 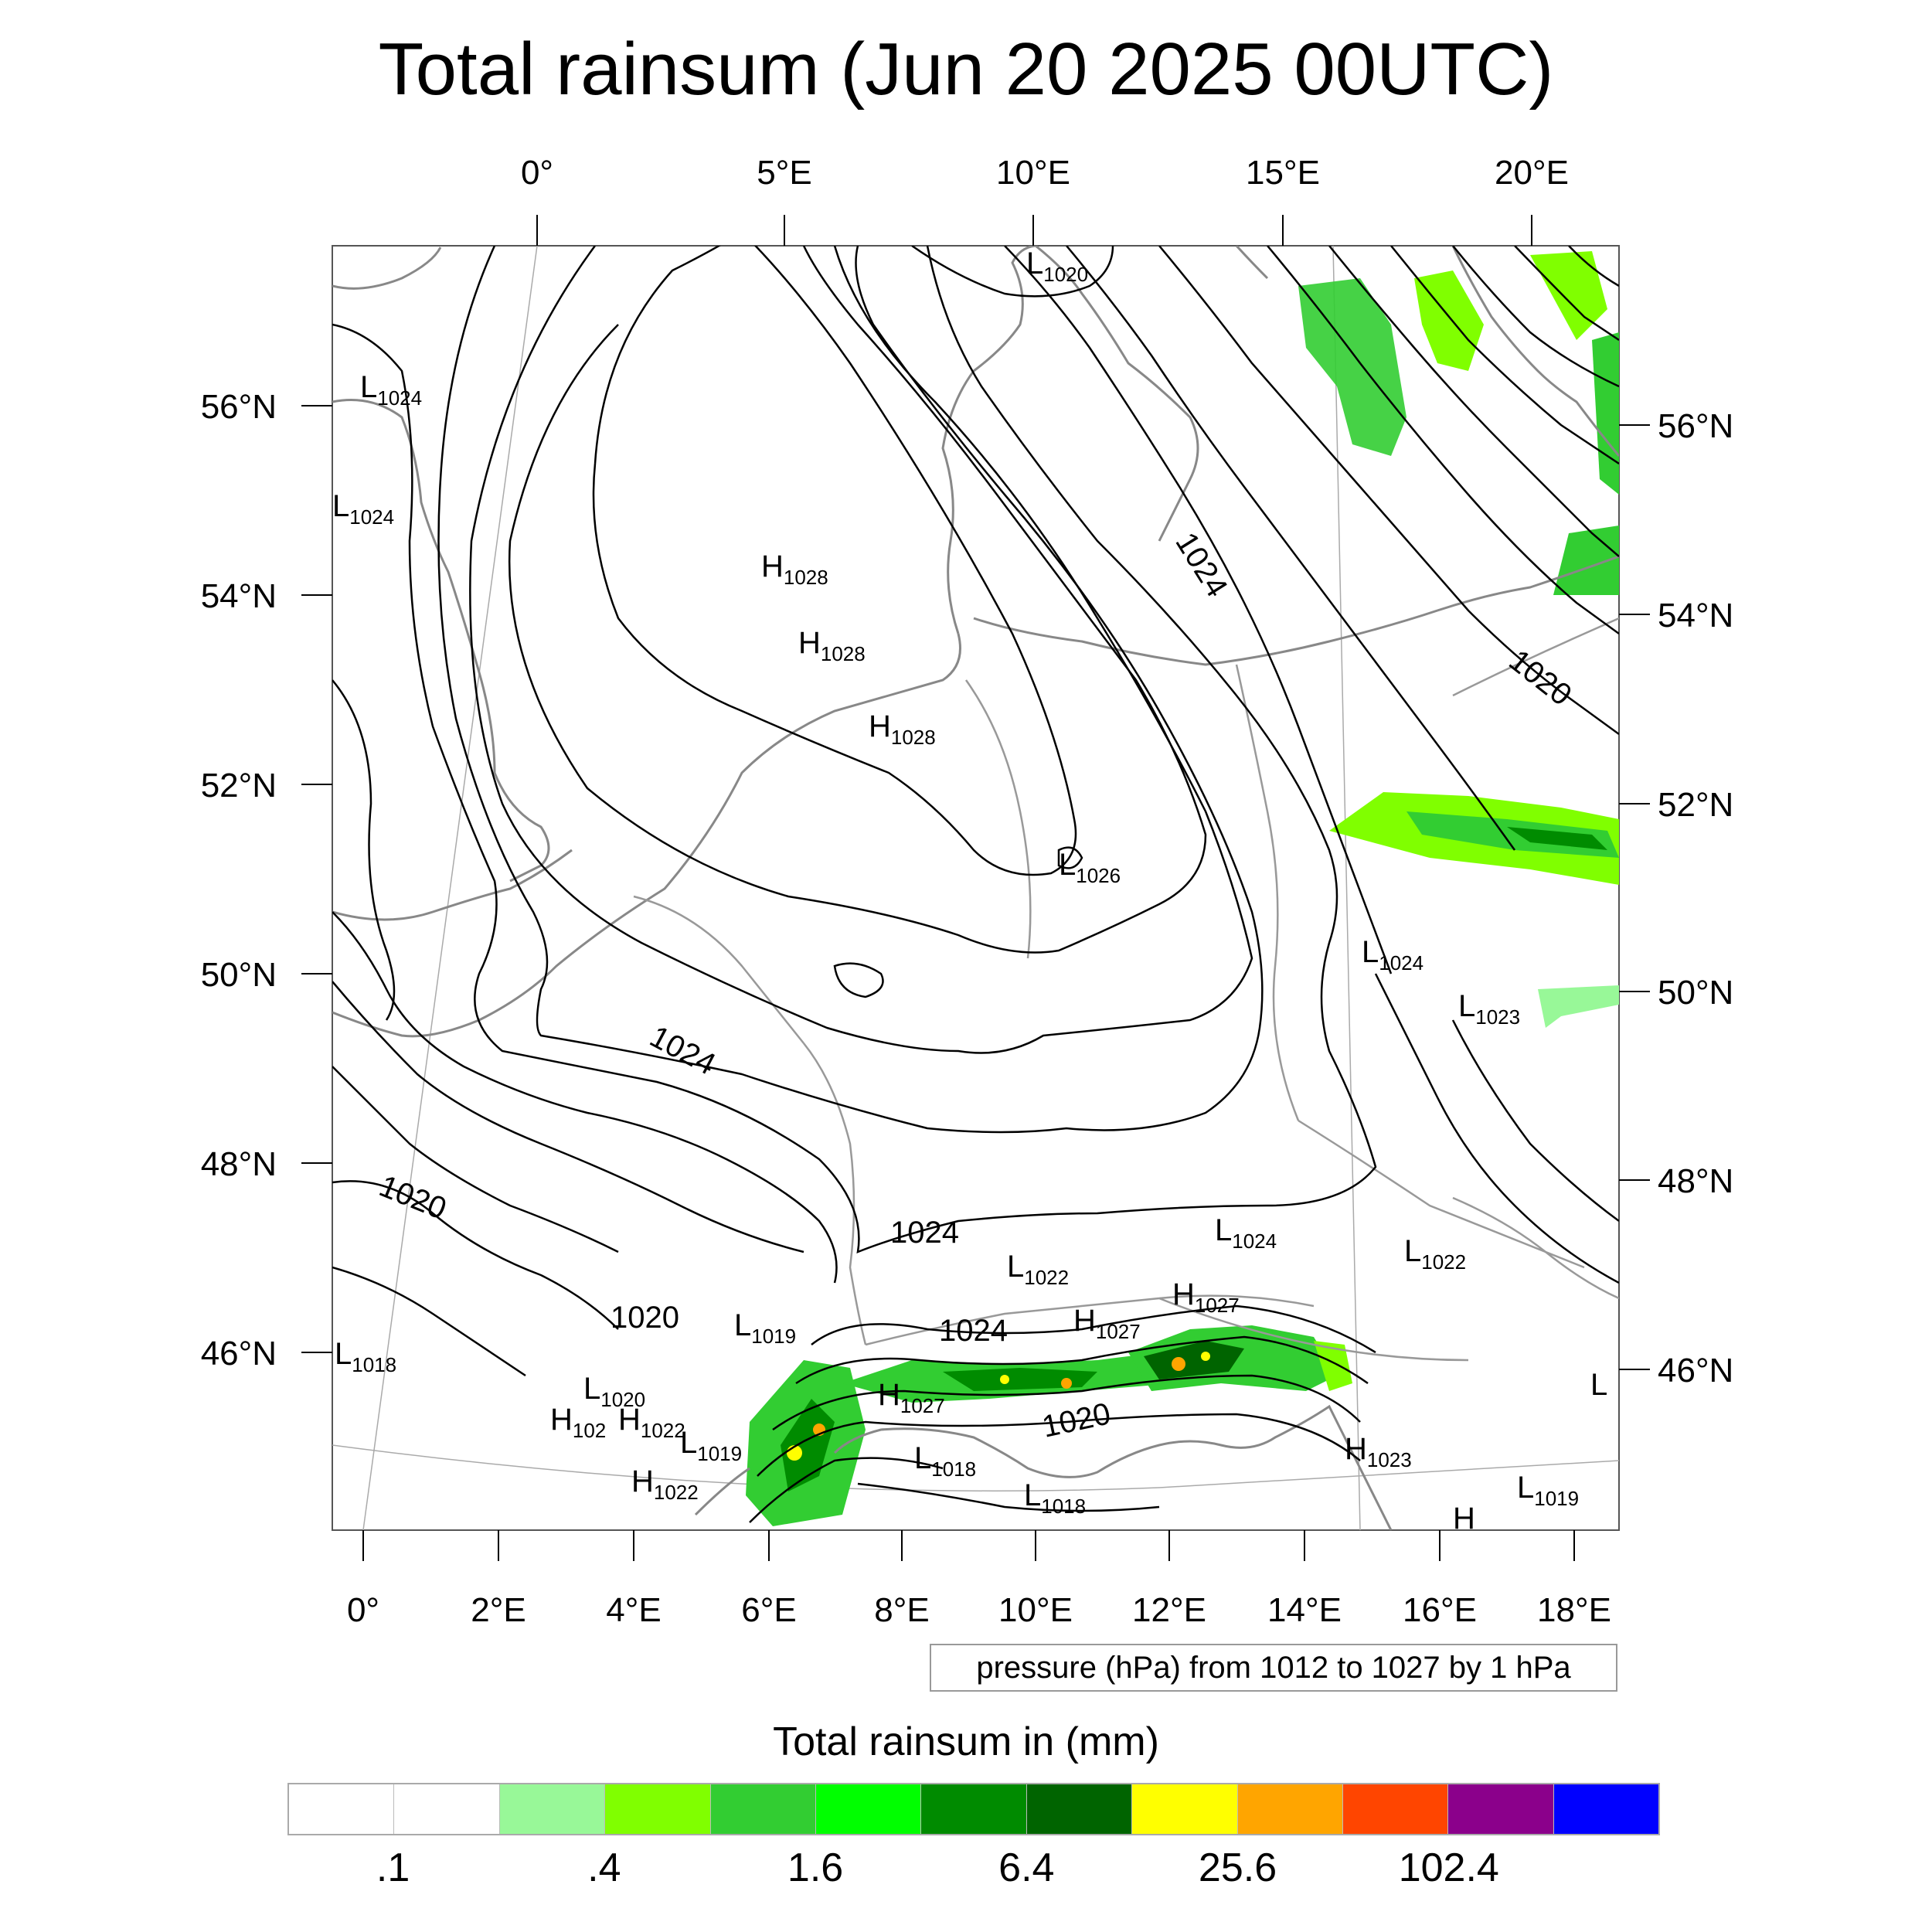 I want to click on pressure-center-label: L1026, so click(x=1090, y=868).